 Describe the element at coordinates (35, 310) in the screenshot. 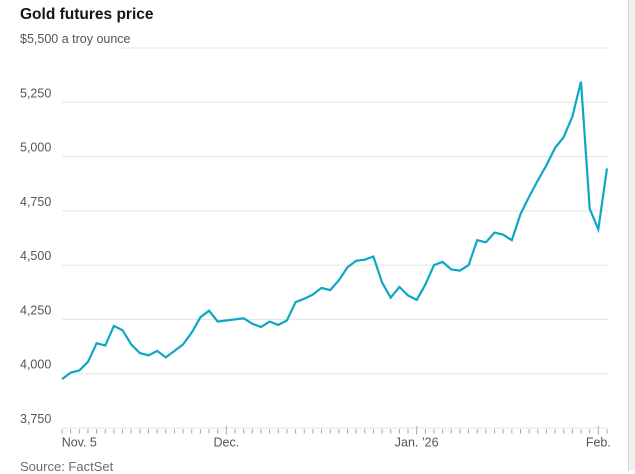

I see `y-axis-label: 4,250` at that location.